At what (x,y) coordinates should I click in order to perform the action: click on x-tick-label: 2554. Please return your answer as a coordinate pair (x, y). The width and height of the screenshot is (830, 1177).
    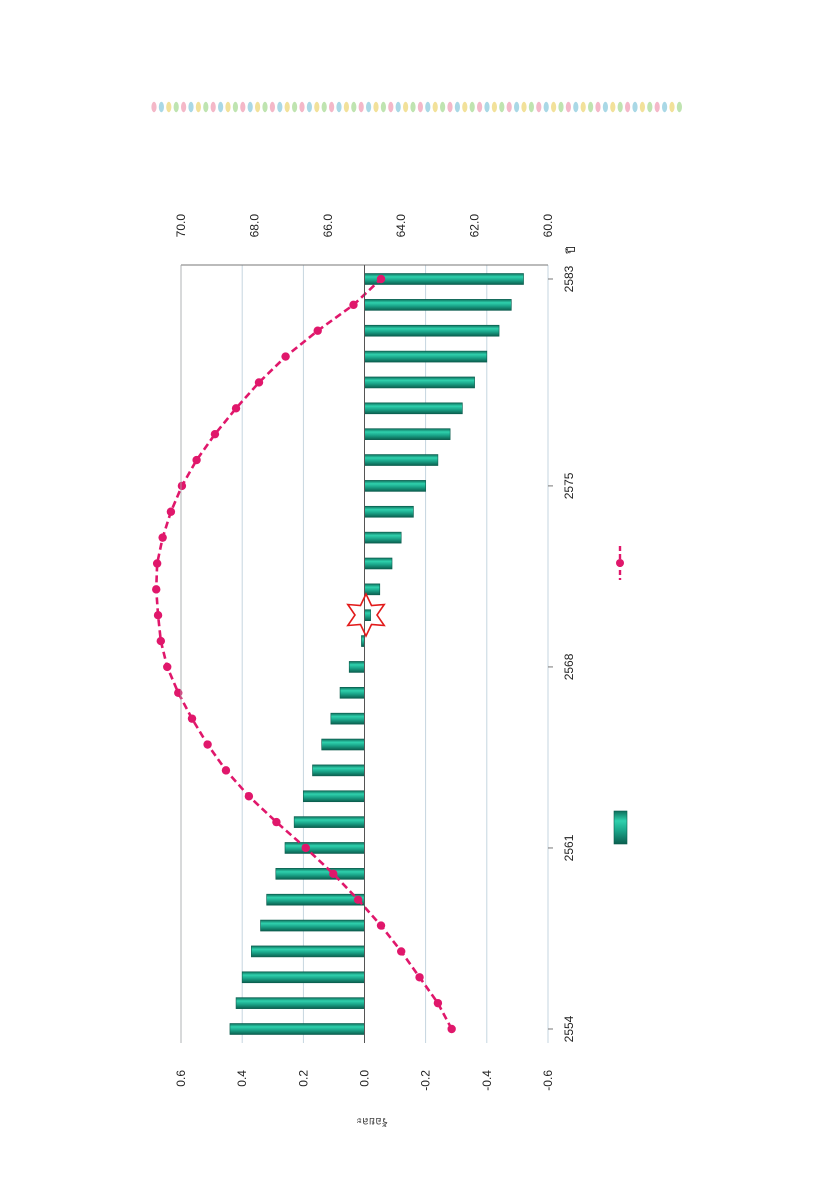
    Looking at the image, I should click on (569, 1028).